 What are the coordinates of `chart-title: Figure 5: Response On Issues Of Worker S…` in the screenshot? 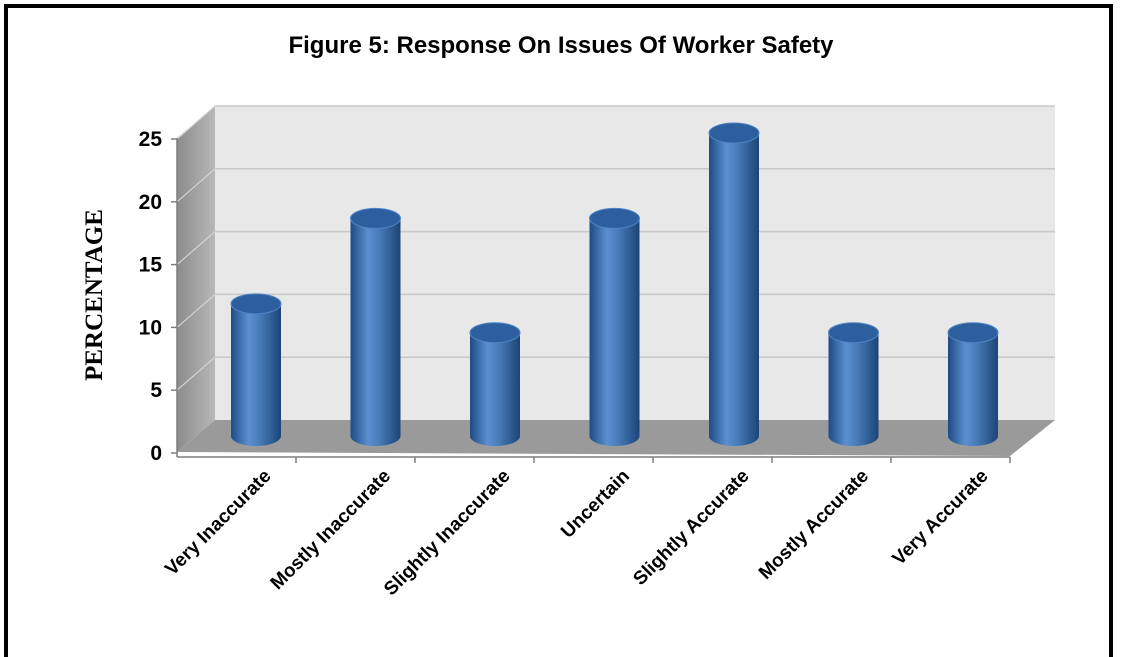 It's located at (561, 45).